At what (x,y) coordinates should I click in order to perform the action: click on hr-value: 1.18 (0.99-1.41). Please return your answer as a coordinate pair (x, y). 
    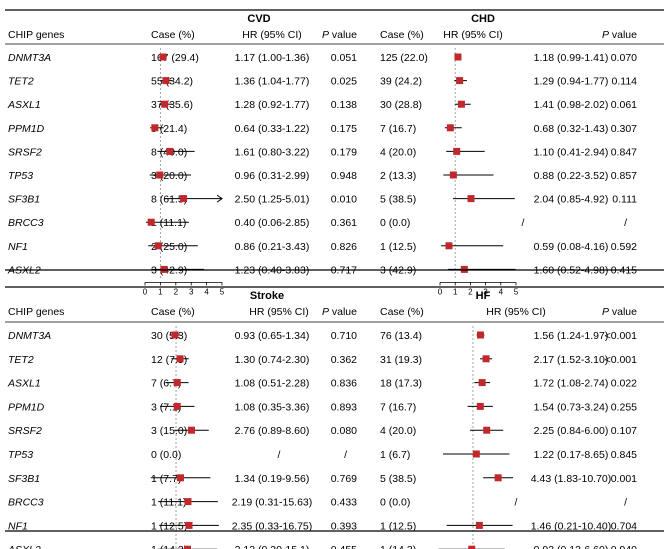
    Looking at the image, I should click on (571, 58).